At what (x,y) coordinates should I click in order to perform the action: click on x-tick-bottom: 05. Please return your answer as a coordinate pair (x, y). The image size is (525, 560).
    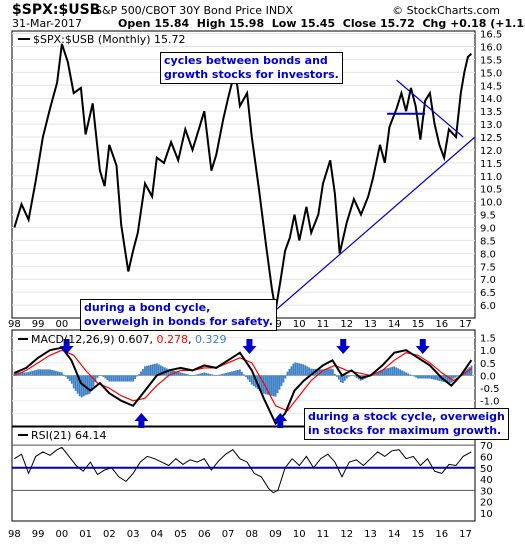
    Looking at the image, I should click on (180, 534).